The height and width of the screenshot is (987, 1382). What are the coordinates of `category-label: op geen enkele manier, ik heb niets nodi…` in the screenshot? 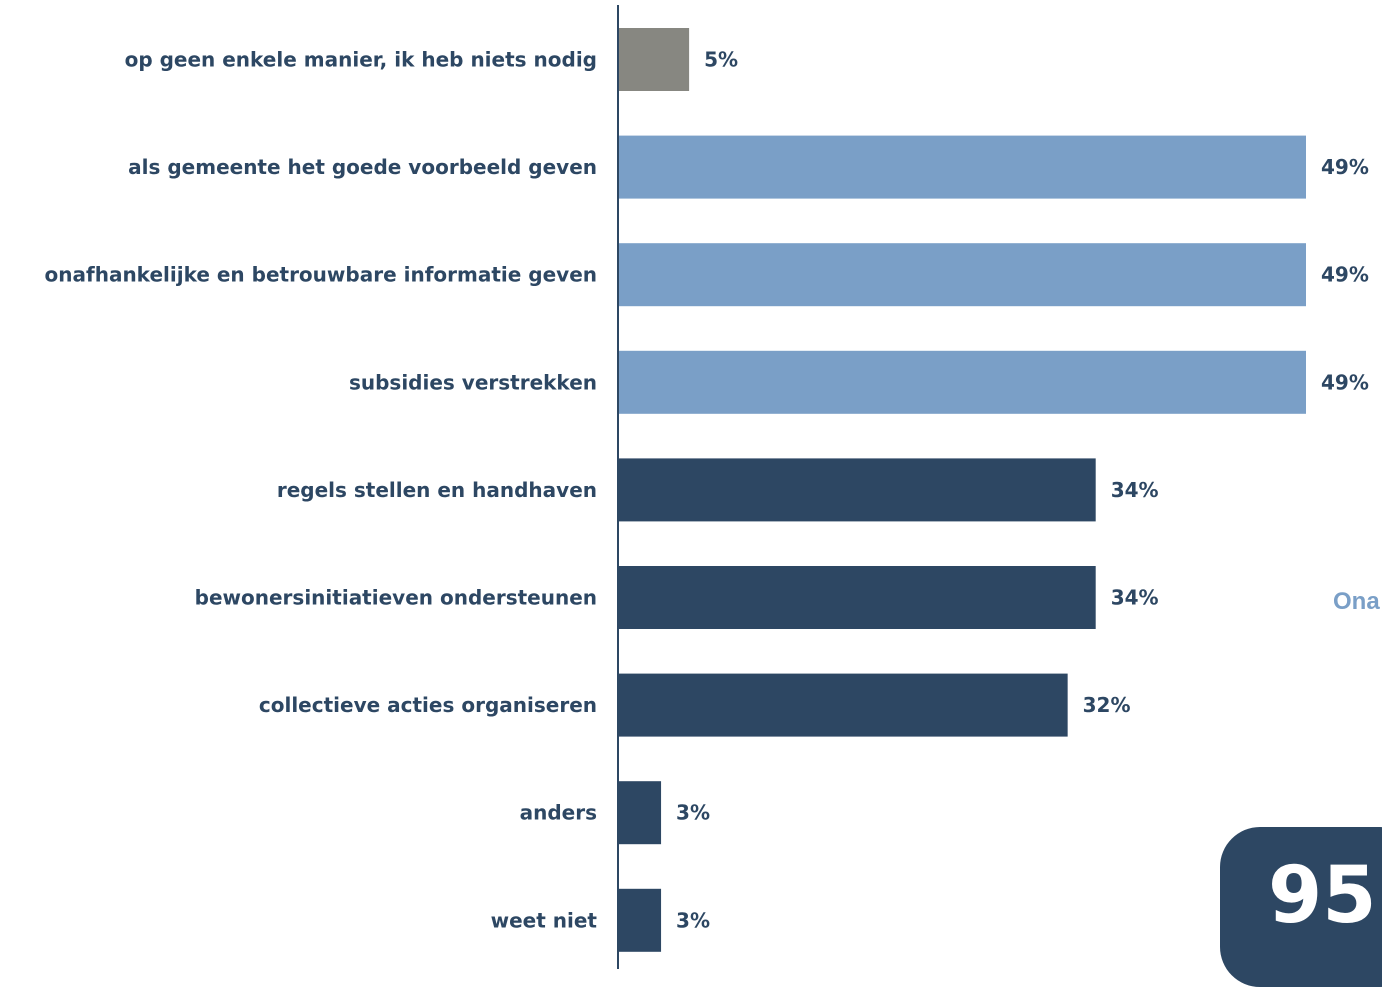 It's located at (361, 60).